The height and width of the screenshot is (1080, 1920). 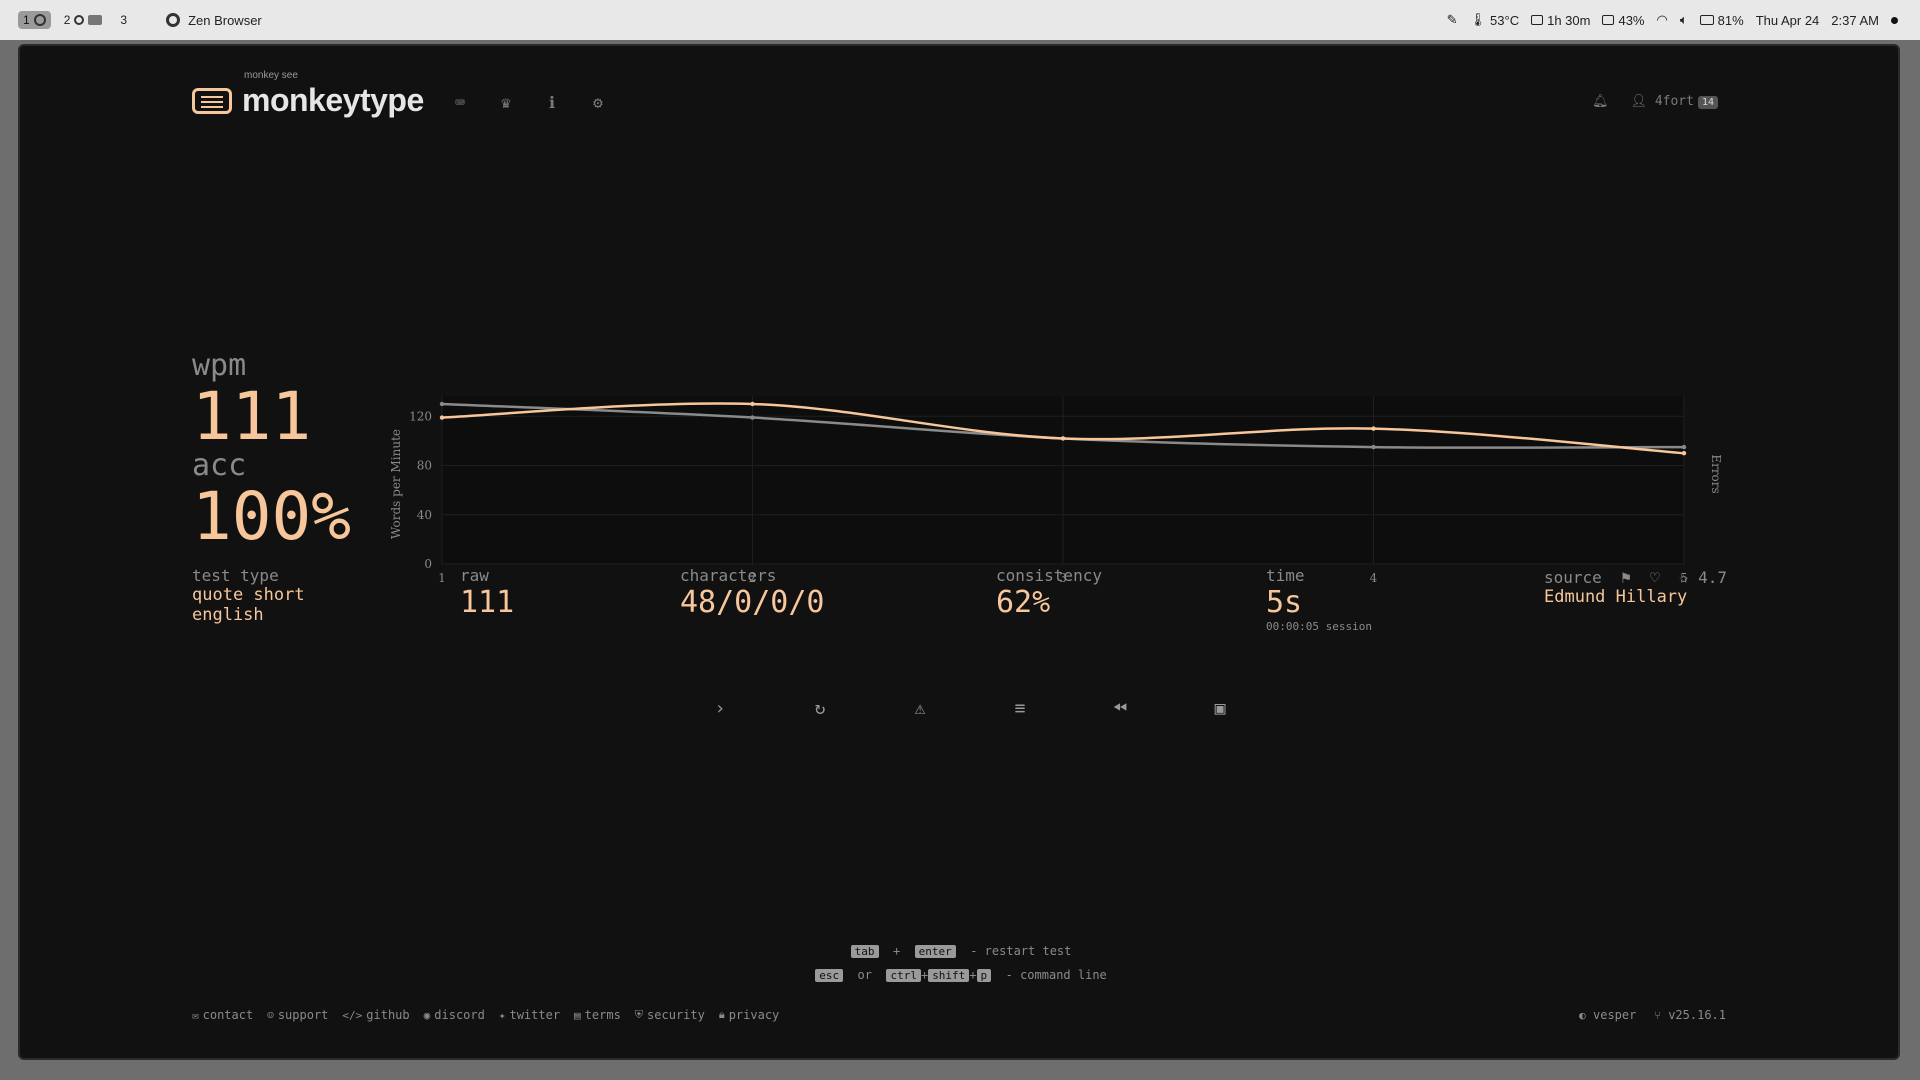 What do you see at coordinates (219, 465) in the screenshot?
I see `acc-label: acc` at bounding box center [219, 465].